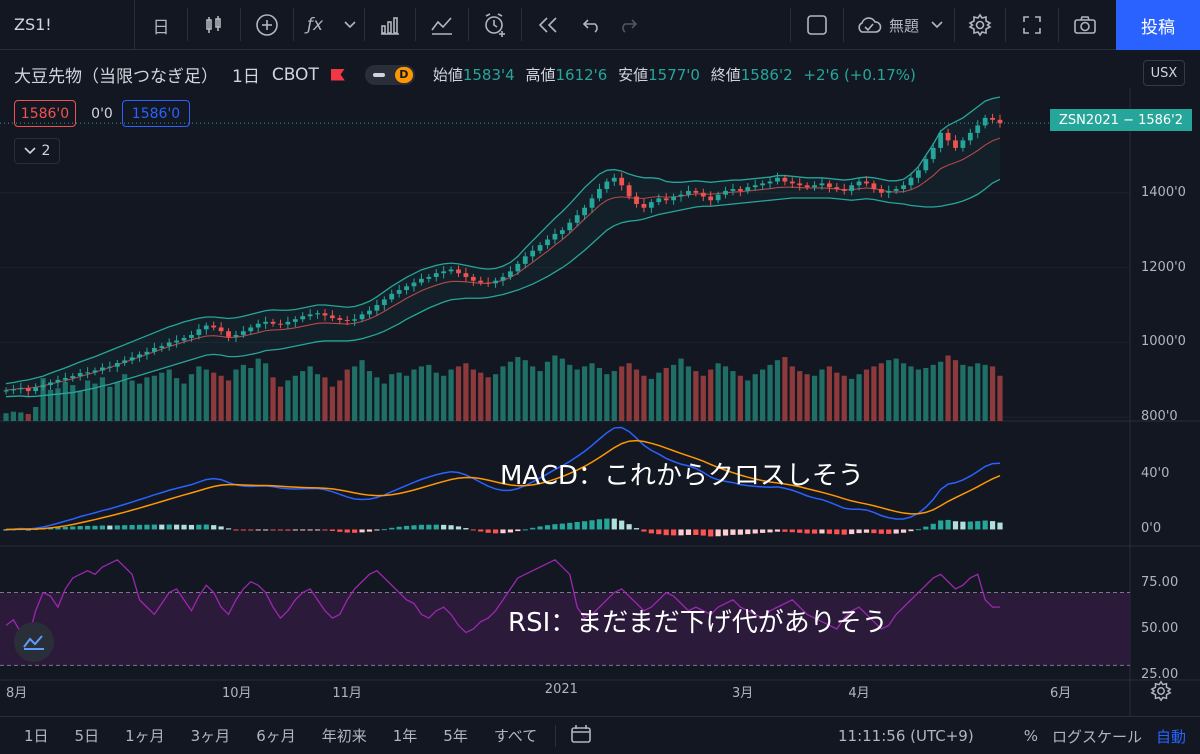  What do you see at coordinates (561, 689) in the screenshot?
I see `time-tick-label: 2021` at bounding box center [561, 689].